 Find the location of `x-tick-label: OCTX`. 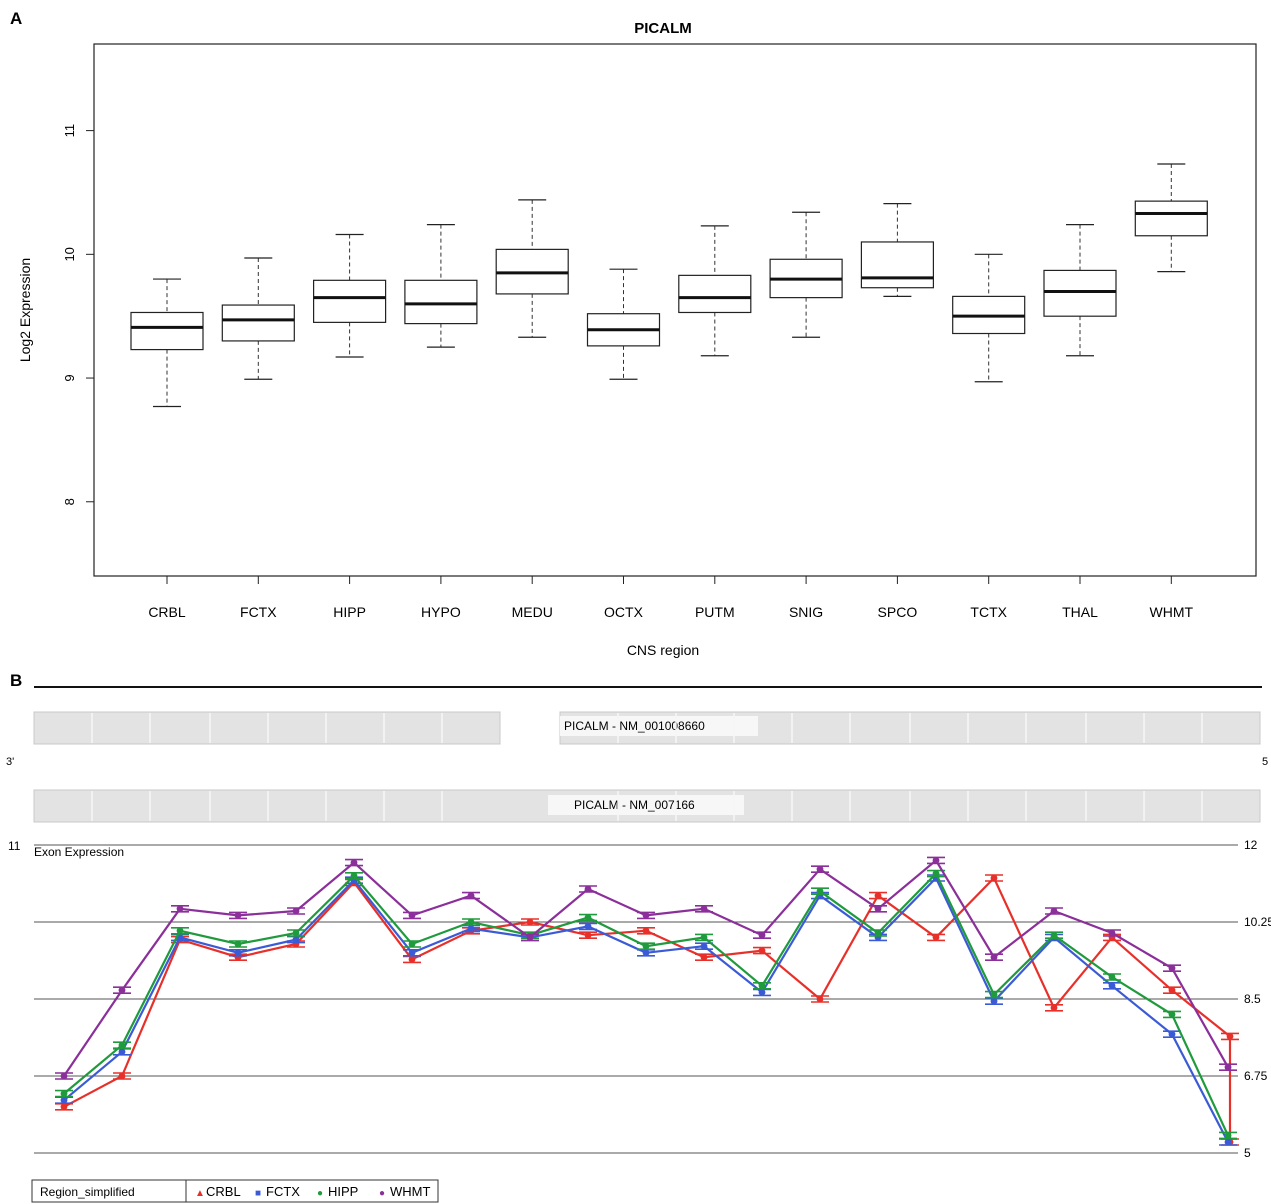

x-tick-label: OCTX is located at coordinates (624, 612).